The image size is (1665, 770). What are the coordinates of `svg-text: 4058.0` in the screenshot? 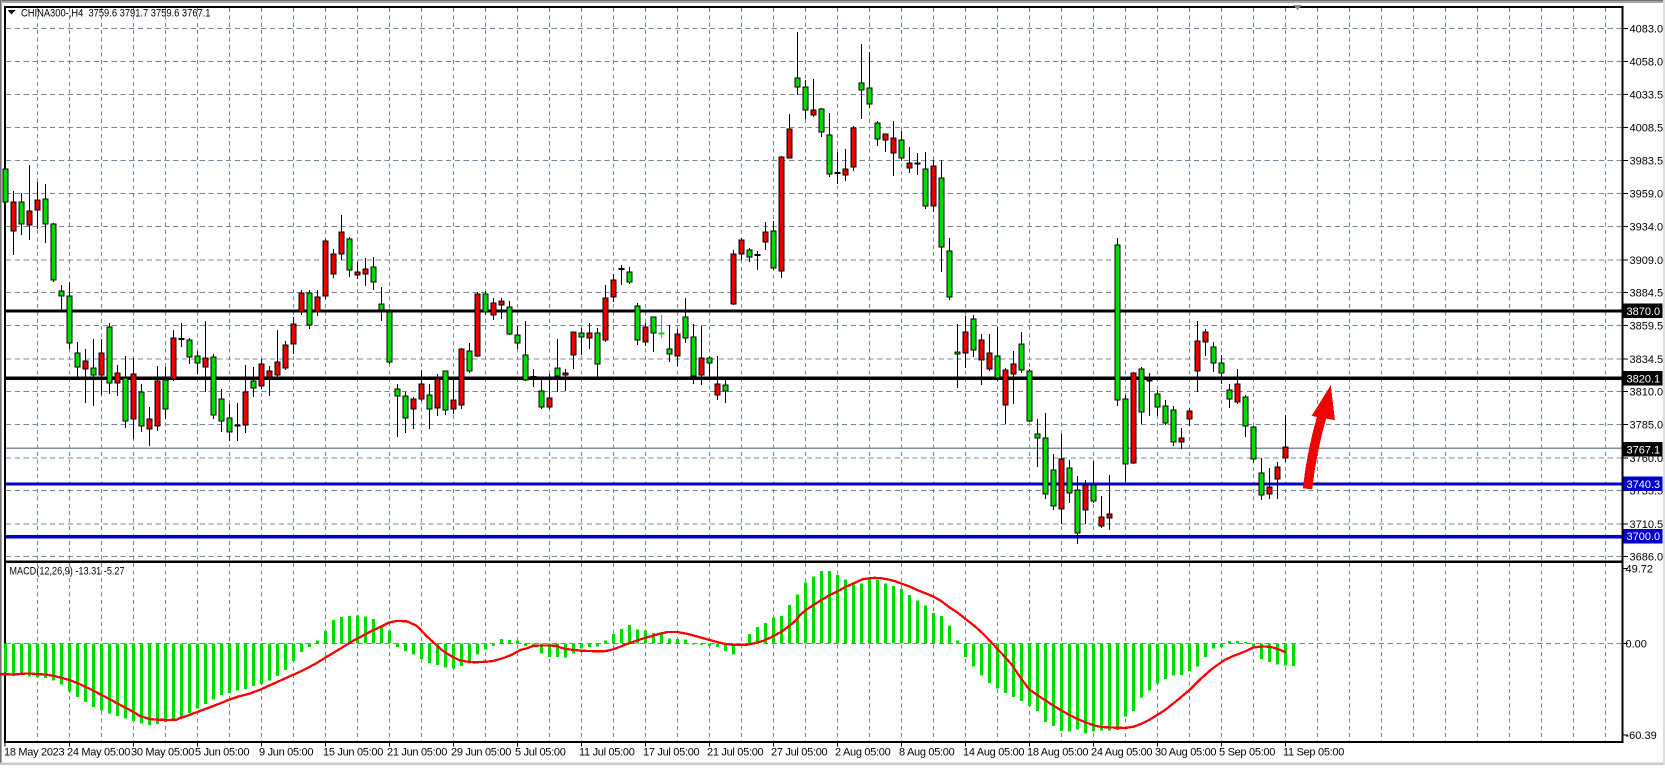 It's located at (1647, 63).